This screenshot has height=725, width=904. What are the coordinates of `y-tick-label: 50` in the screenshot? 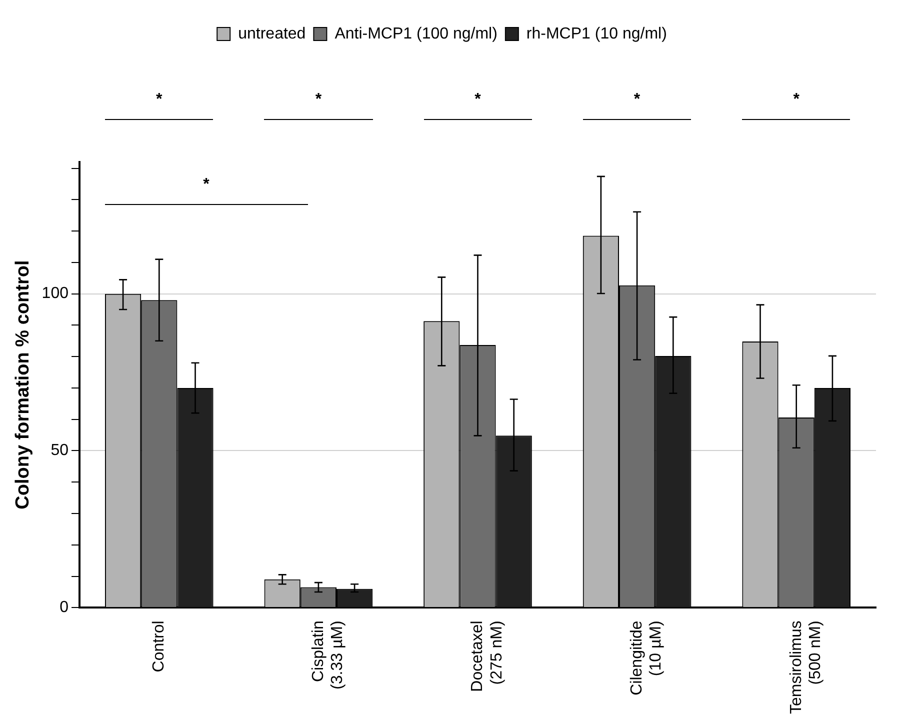 It's located at (59, 451).